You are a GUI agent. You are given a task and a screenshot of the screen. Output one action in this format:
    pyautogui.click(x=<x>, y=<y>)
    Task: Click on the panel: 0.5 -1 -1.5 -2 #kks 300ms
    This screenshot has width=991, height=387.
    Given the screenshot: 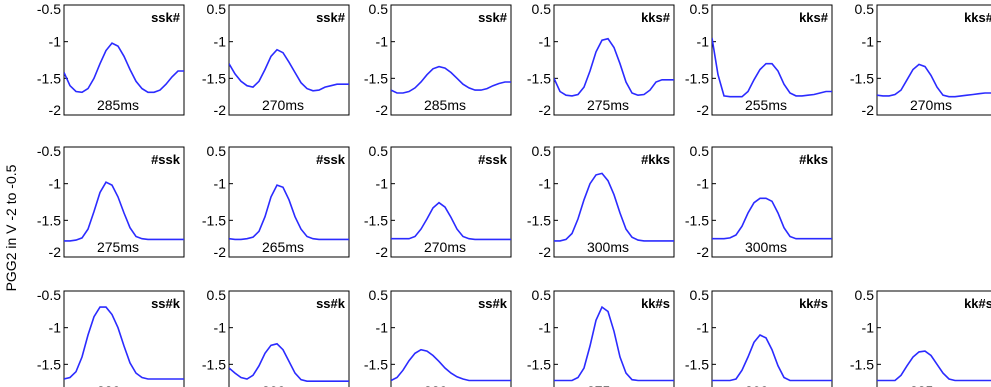 What is the action you would take?
    pyautogui.click(x=759, y=201)
    